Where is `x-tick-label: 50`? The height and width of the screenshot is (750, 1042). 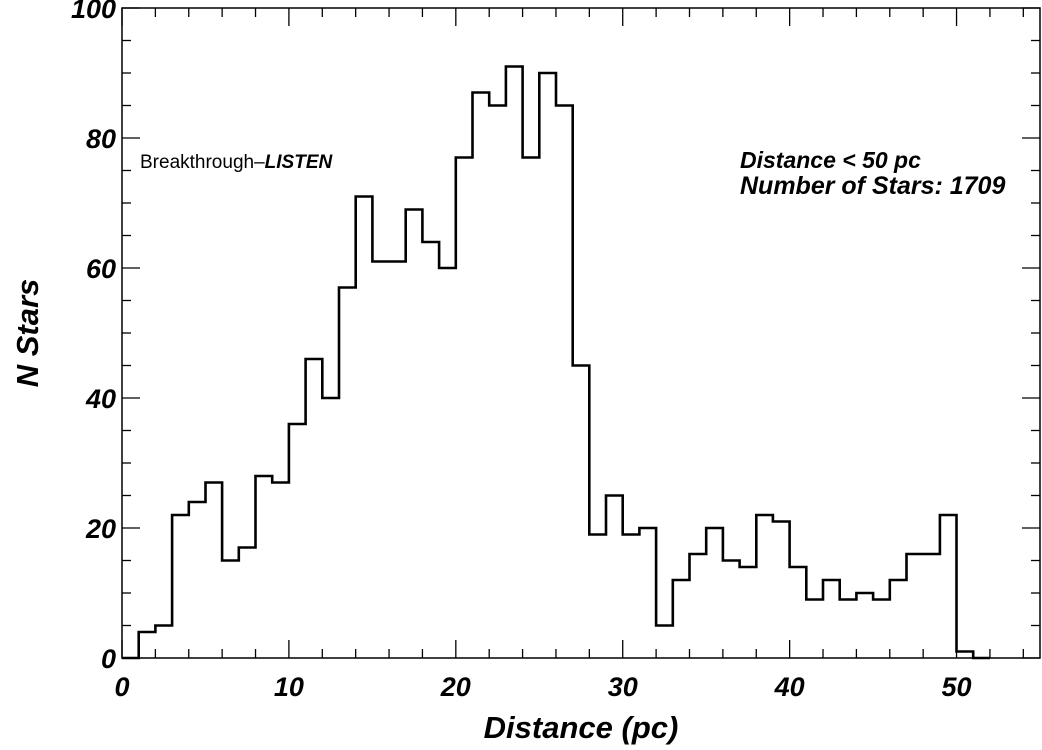 x-tick-label: 50 is located at coordinates (957, 687).